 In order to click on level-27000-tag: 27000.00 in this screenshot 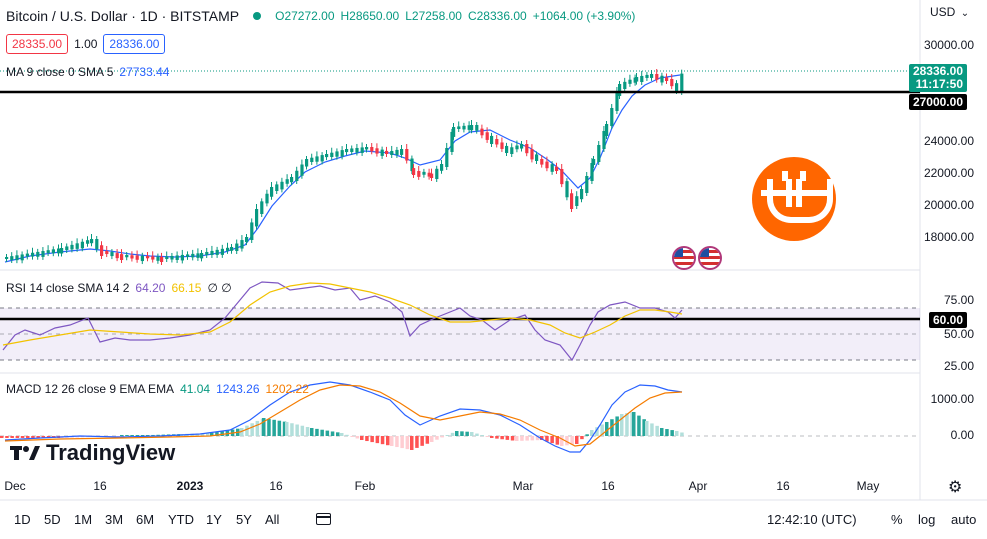, I will do `click(937, 102)`.